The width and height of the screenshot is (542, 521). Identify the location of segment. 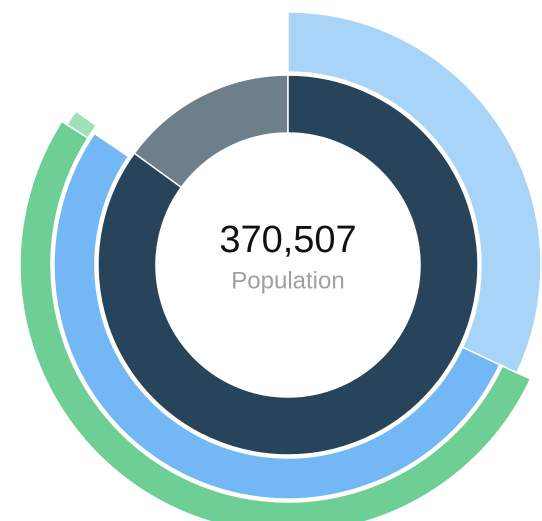
(81, 124).